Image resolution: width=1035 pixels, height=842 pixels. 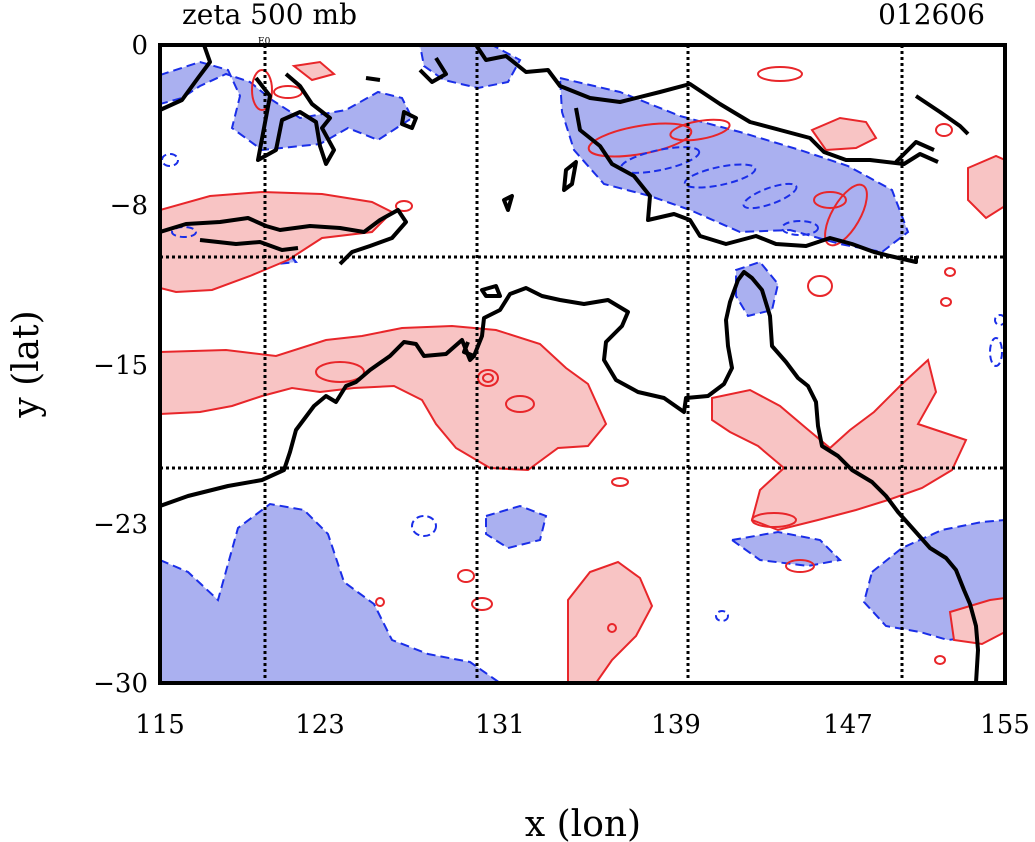 I want to click on y-axis-label: y (lat), so click(x=26, y=364).